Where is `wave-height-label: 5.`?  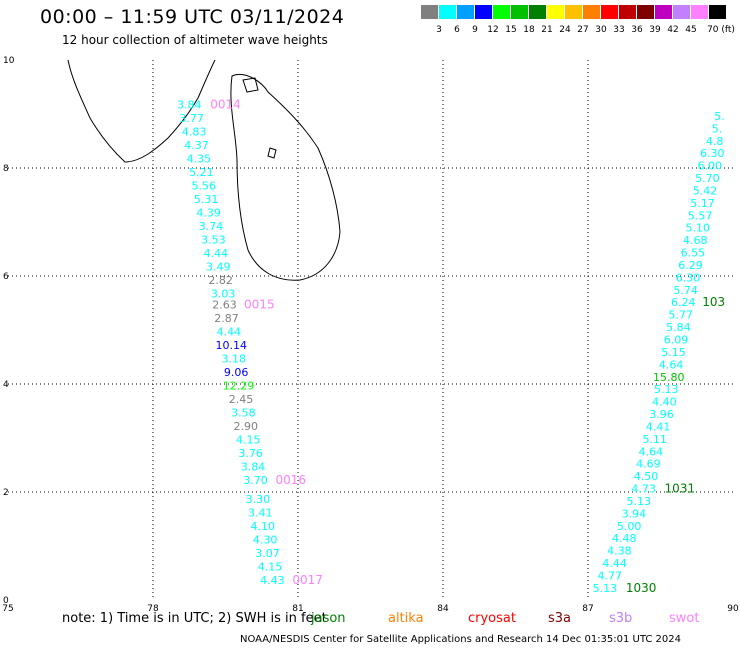
wave-height-label: 5. is located at coordinates (717, 128).